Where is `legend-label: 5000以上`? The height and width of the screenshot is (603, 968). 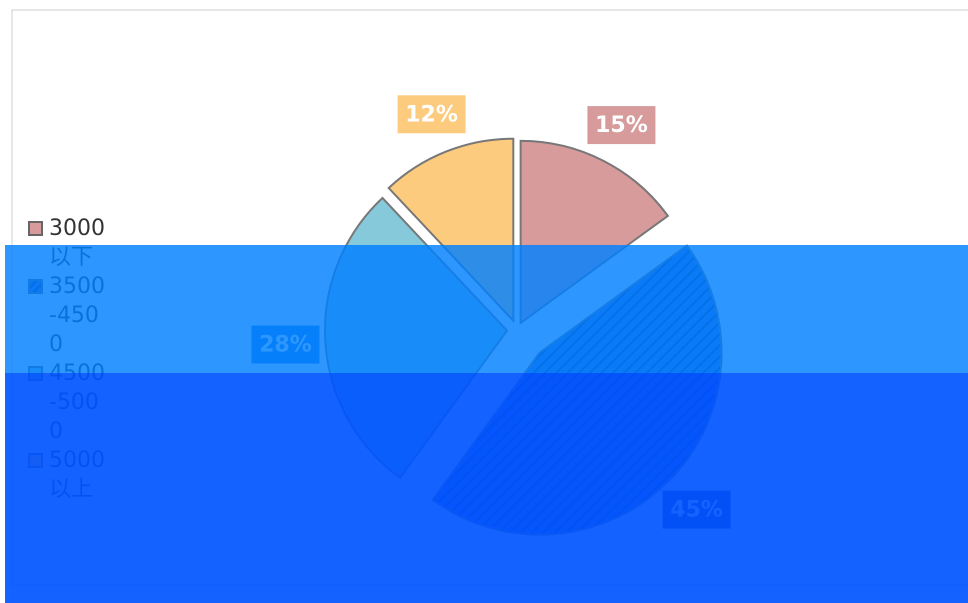
legend-label: 5000以上 is located at coordinates (77, 475).